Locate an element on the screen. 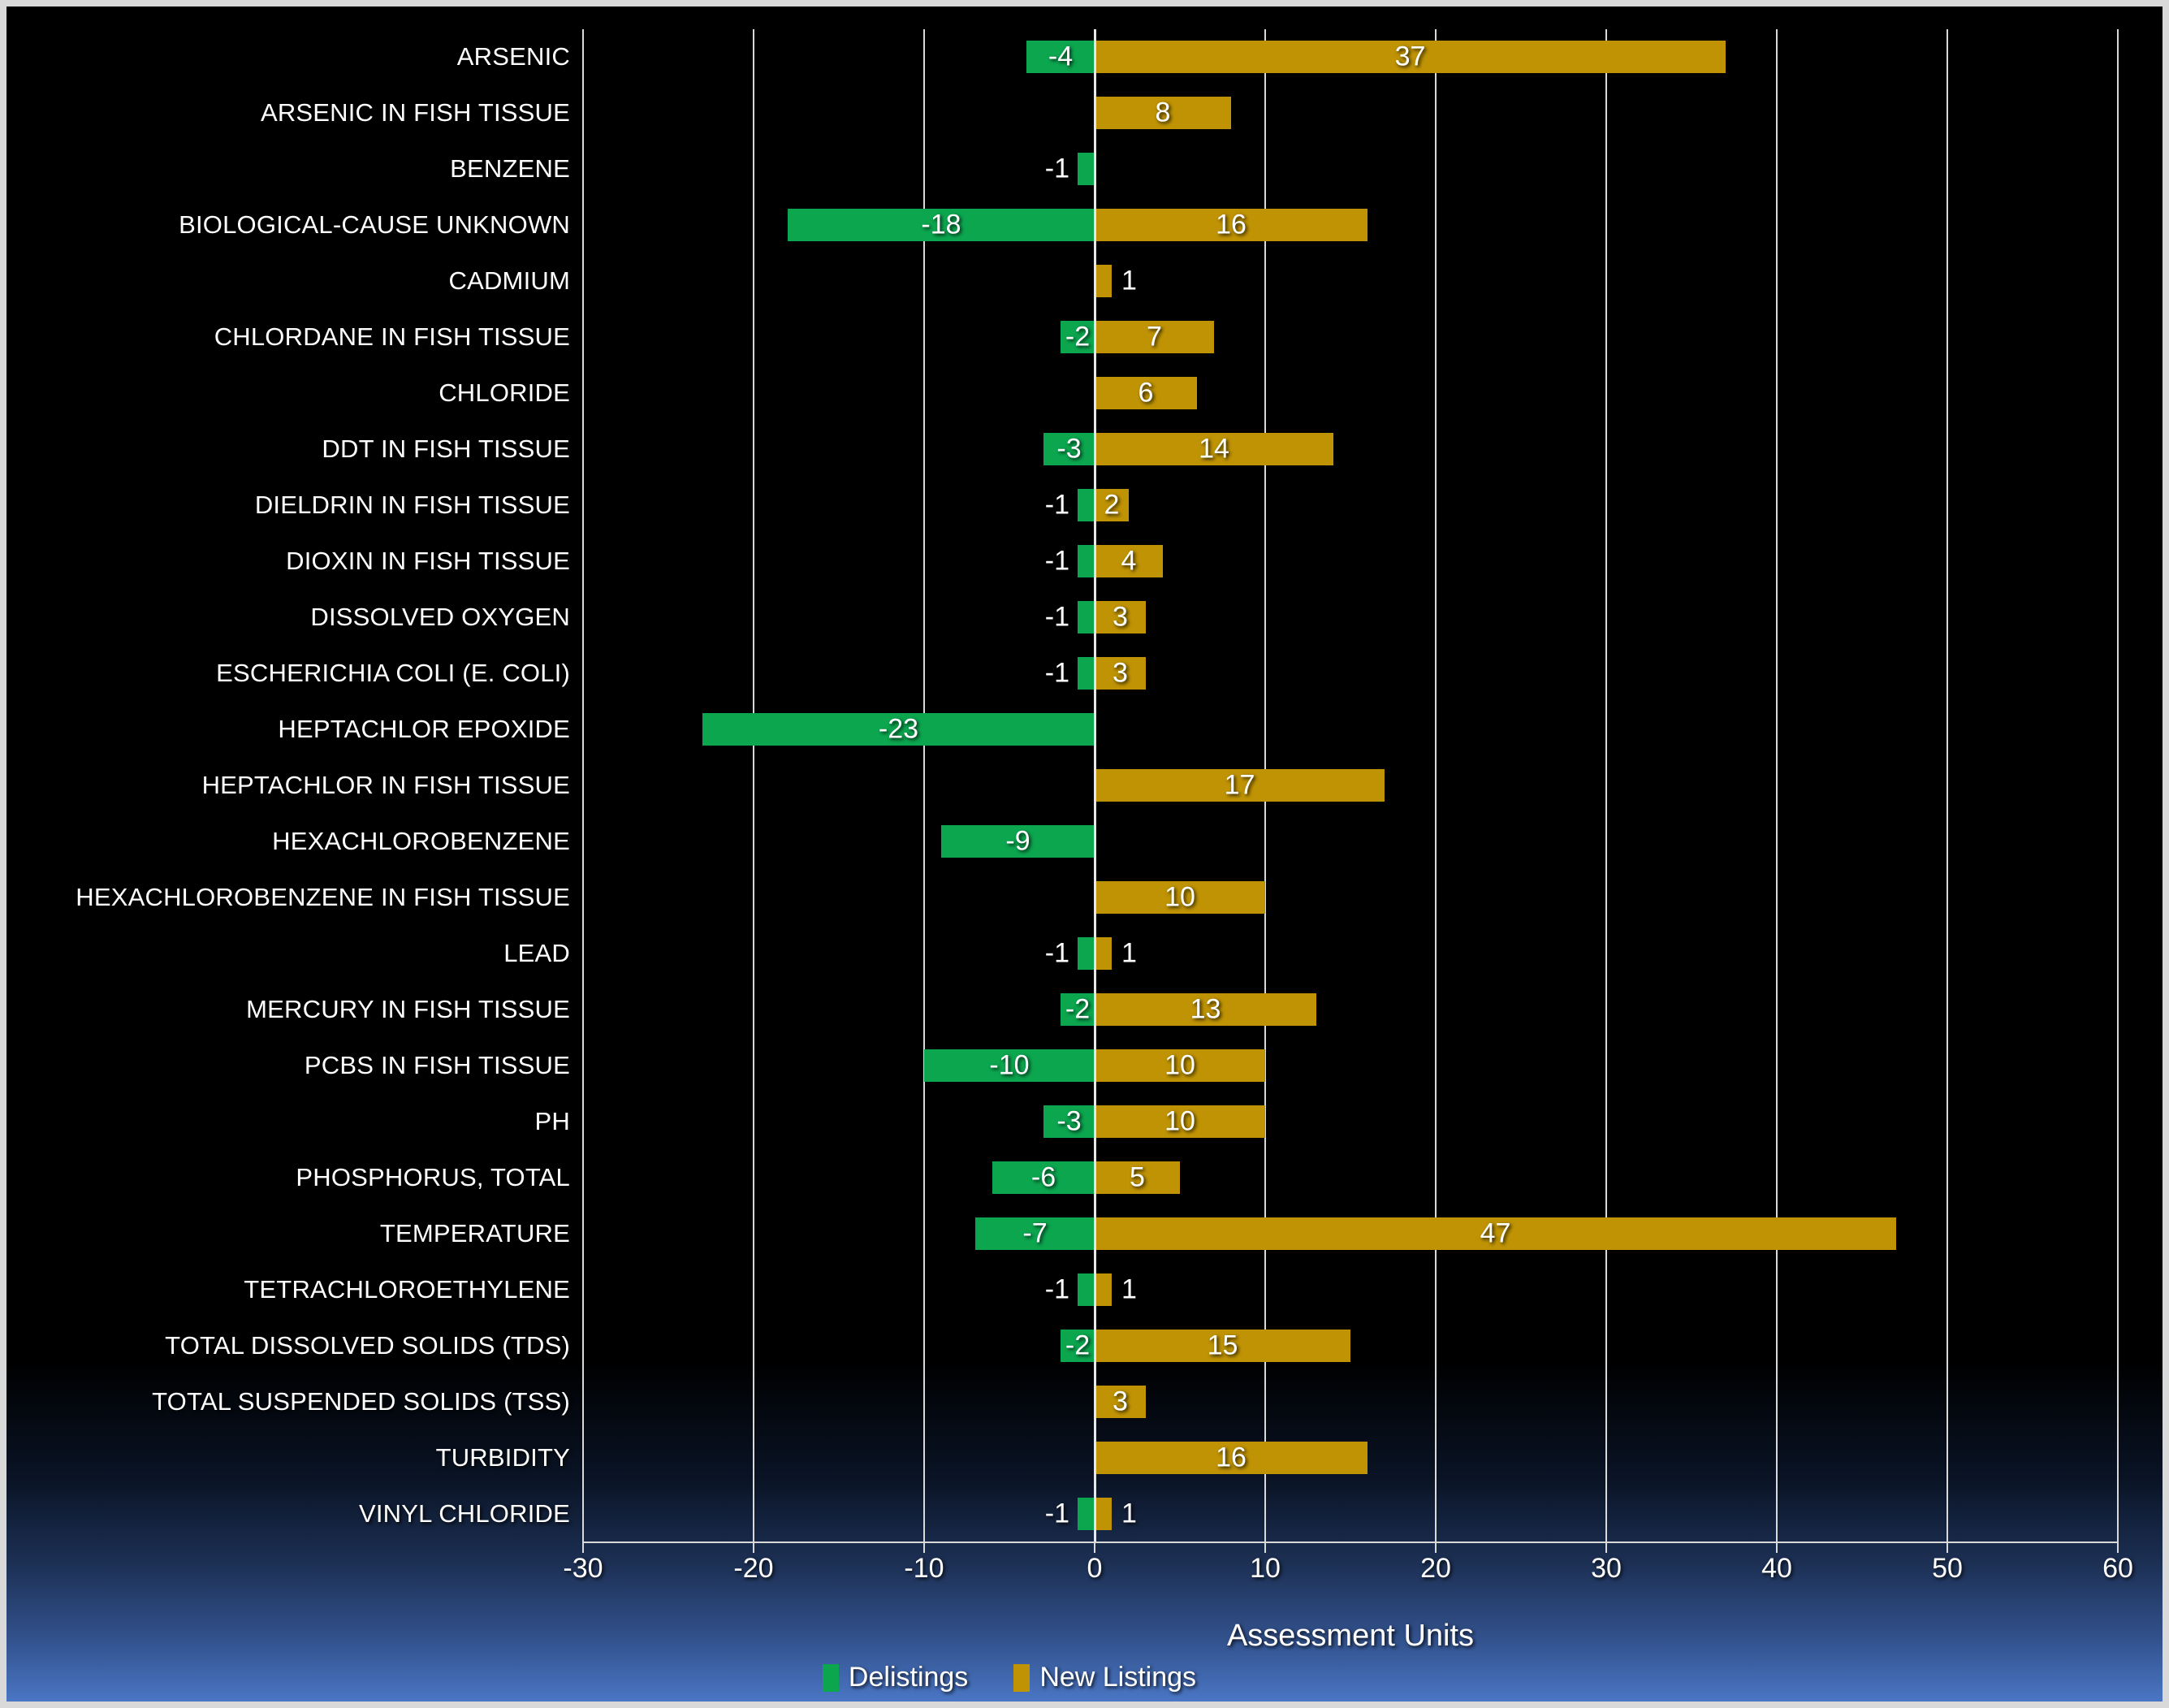 This screenshot has width=2169, height=1708. bar-value-label: 5 is located at coordinates (1138, 1177).